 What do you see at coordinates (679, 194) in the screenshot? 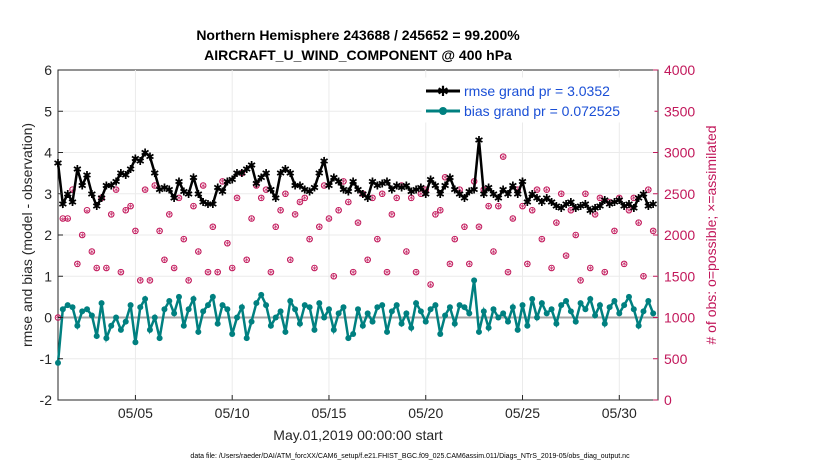
I see `right-y-tick-label: 2500` at bounding box center [679, 194].